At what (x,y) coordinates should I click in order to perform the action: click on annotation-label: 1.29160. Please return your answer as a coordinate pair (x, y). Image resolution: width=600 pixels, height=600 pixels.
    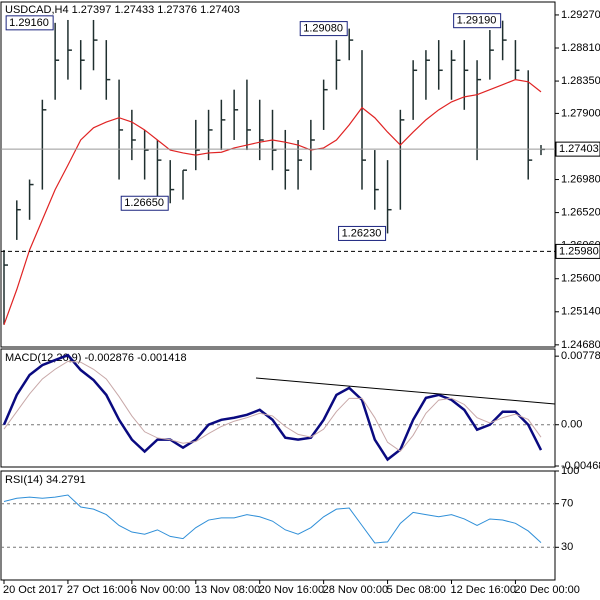
    Looking at the image, I should click on (29, 23).